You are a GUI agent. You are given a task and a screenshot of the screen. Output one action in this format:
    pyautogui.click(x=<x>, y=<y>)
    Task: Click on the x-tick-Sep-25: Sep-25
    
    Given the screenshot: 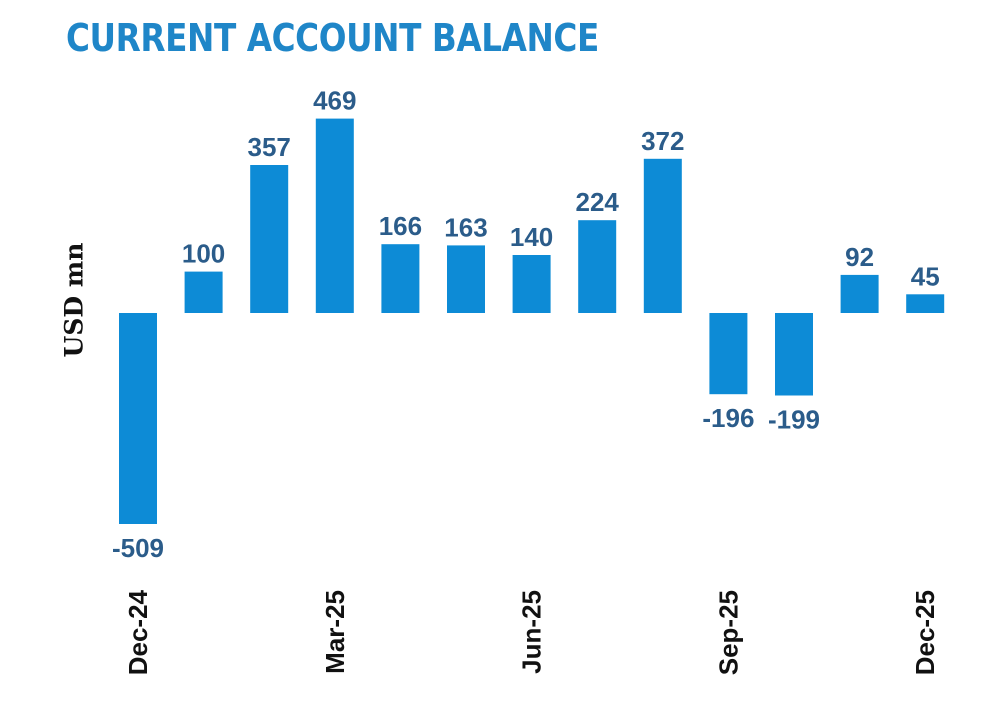 What is the action you would take?
    pyautogui.click(x=728, y=632)
    